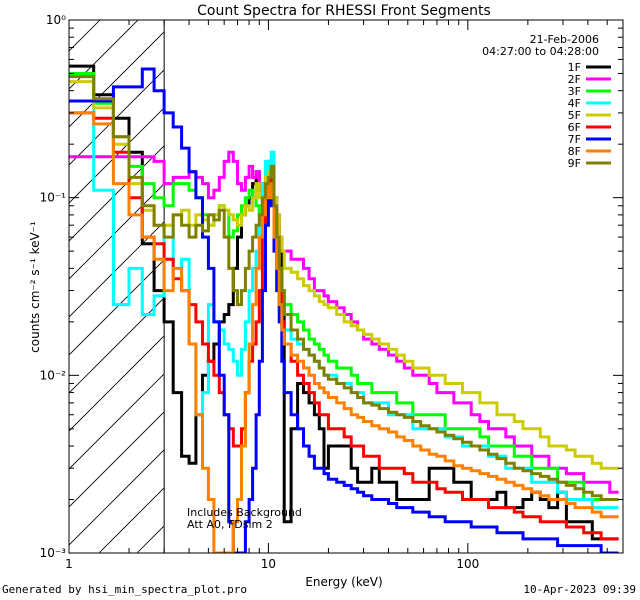  Describe the element at coordinates (574, 151) in the screenshot. I see `legend-label-8F: 8F` at that location.